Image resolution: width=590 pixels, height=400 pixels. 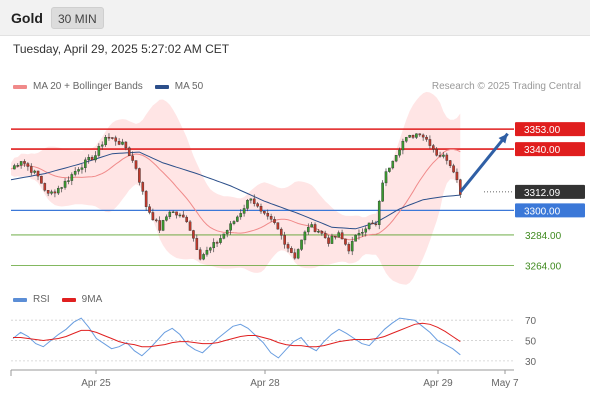 I want to click on level-label-3312.09: 3312.09, so click(x=542, y=193).